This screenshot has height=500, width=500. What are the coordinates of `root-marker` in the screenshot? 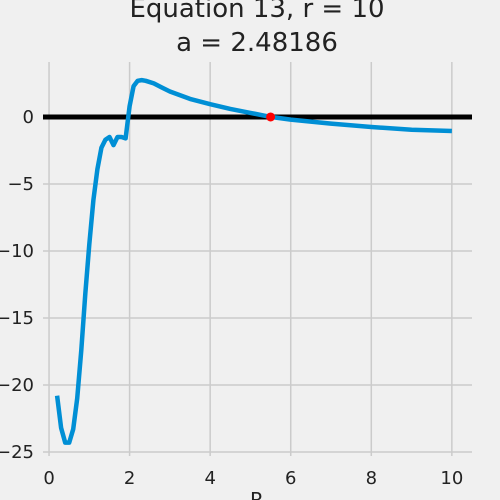 It's located at (270, 116).